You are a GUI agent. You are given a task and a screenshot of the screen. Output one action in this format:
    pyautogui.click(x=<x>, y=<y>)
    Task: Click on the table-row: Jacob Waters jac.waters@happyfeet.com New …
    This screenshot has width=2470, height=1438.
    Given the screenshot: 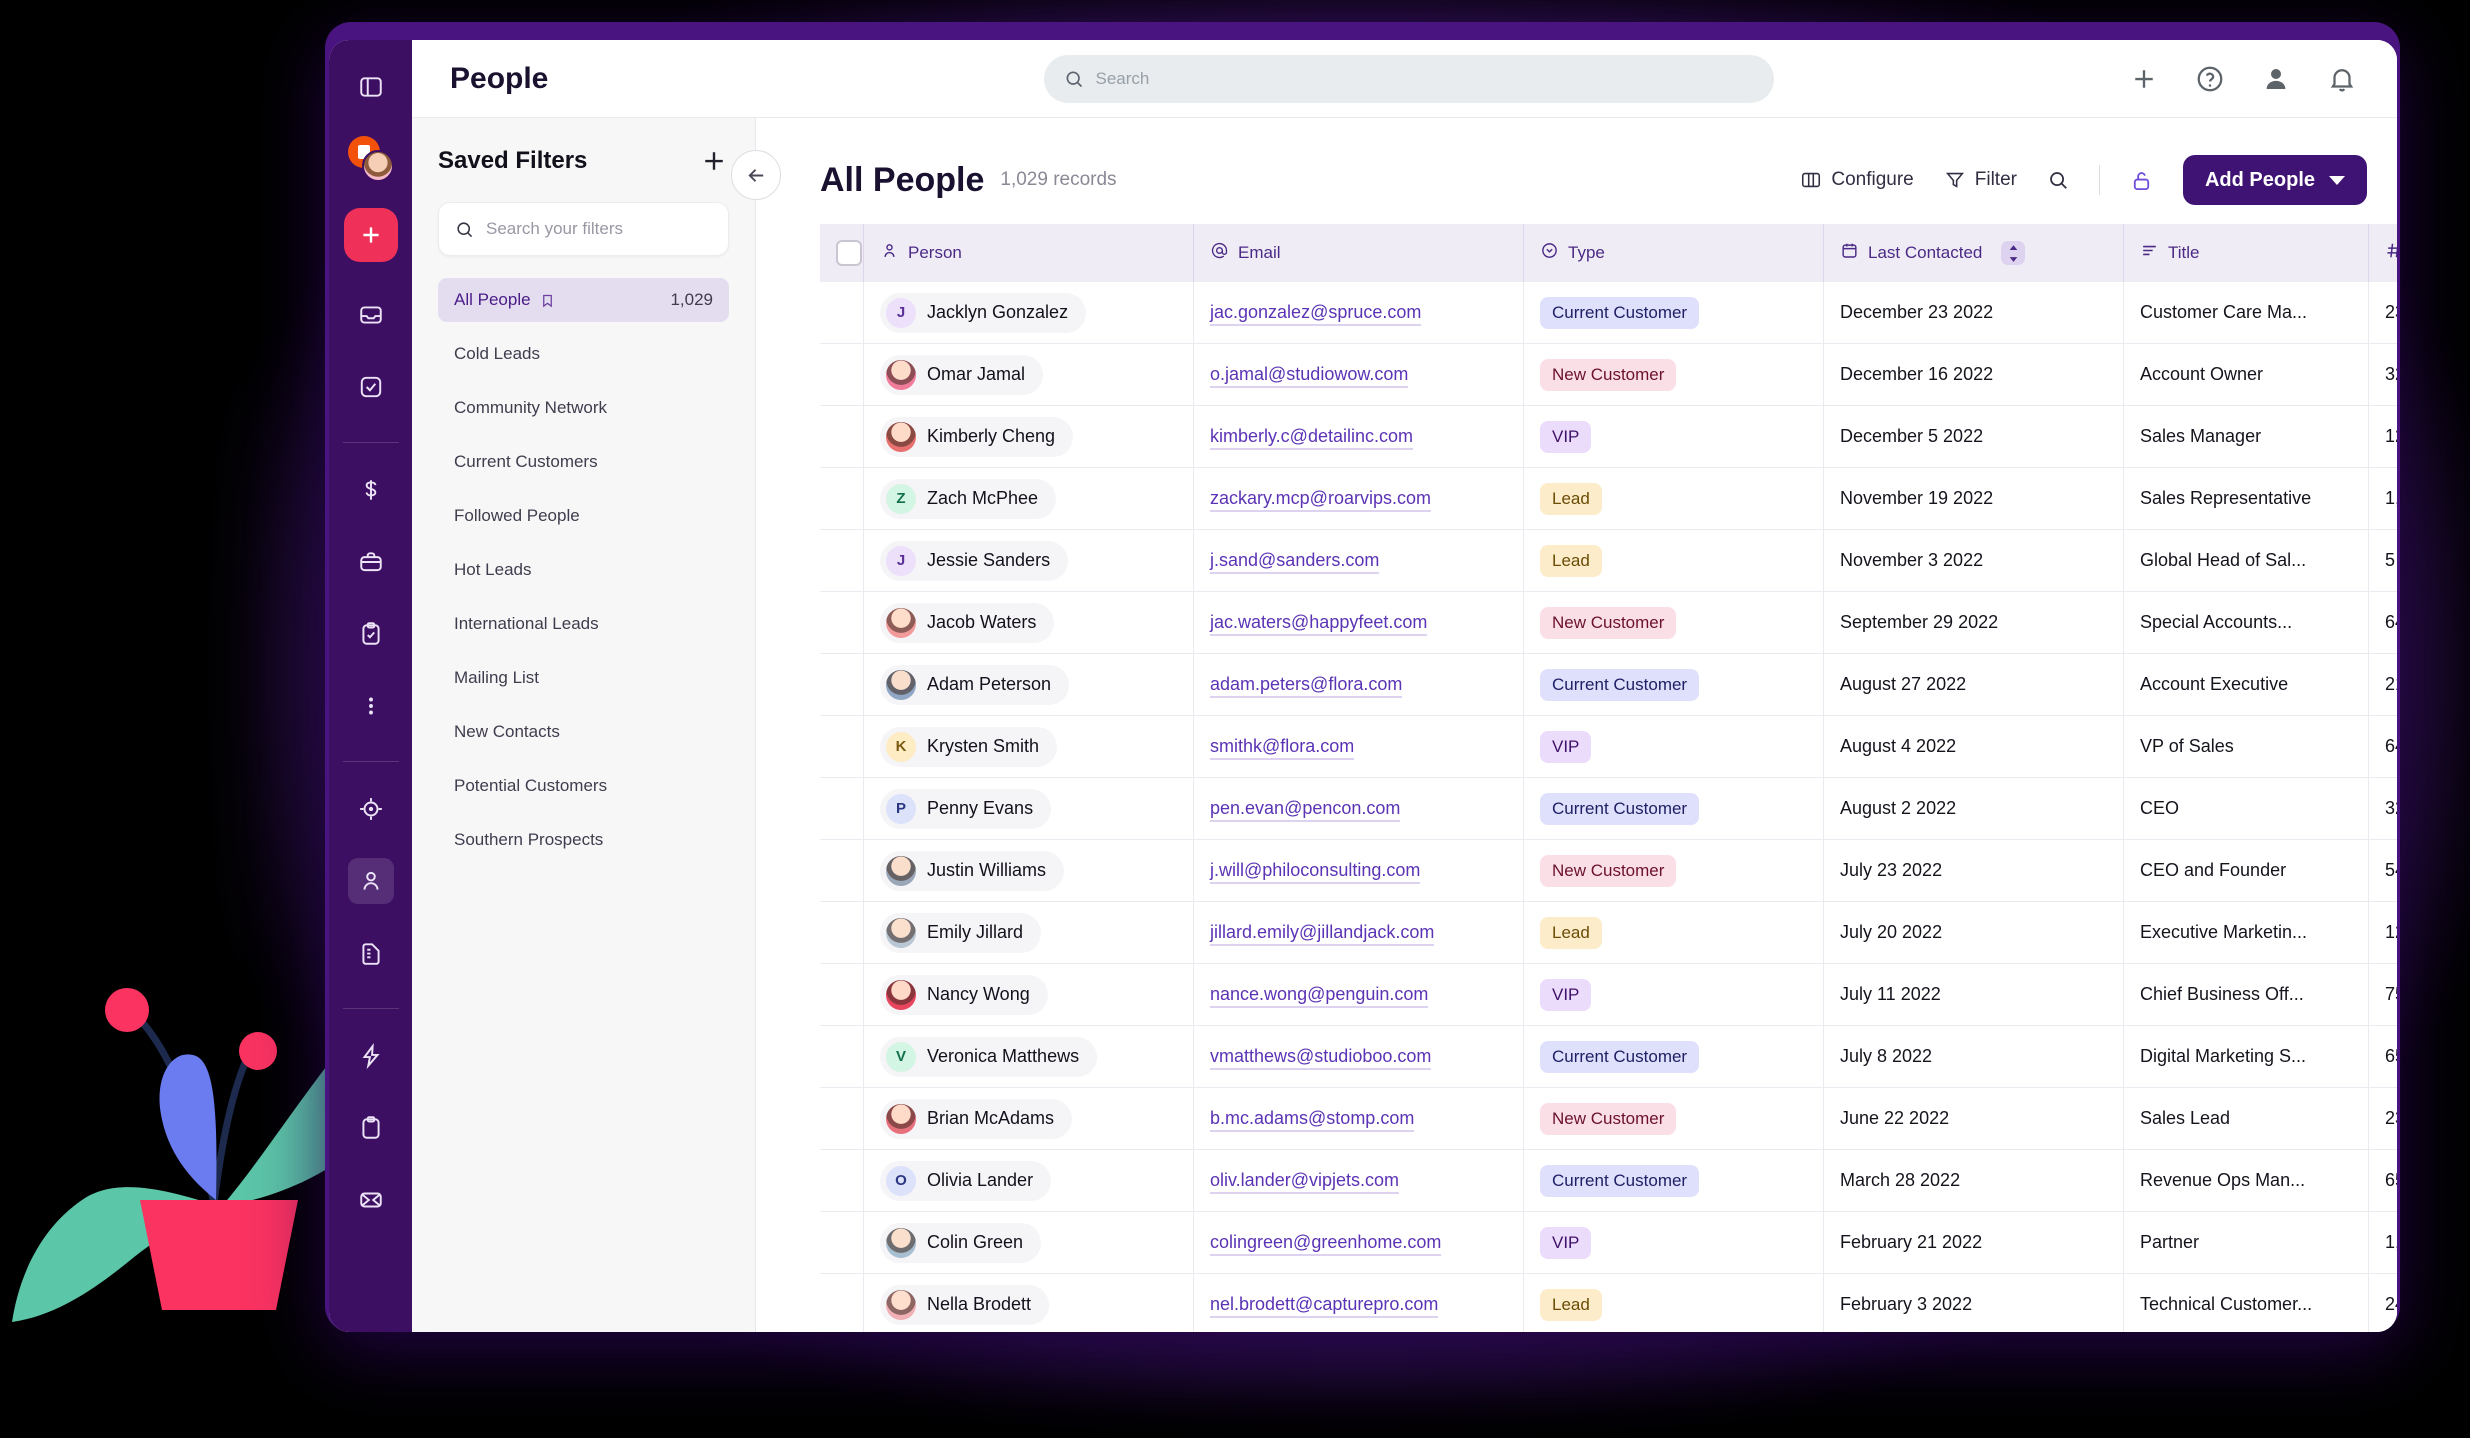 What is the action you would take?
    pyautogui.click(x=1608, y=623)
    